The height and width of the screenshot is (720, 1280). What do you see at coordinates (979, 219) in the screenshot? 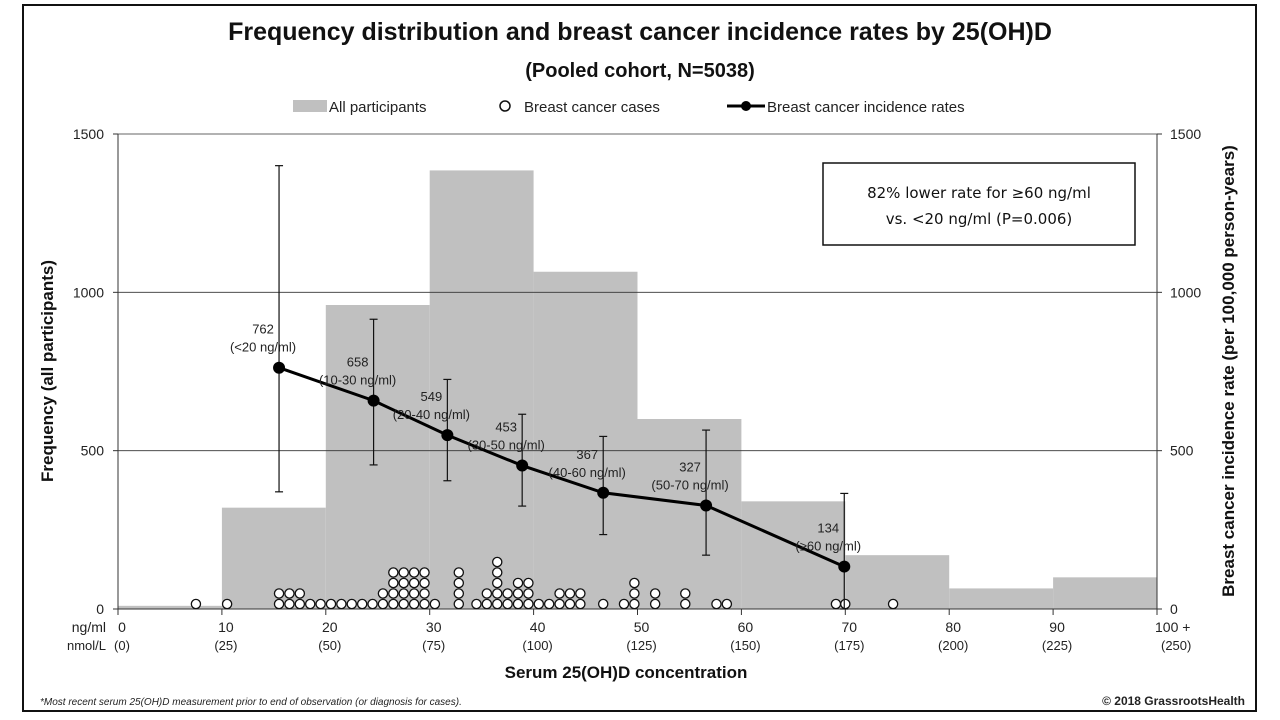
I see `annotation-line-2: vs. <20 ng/ml (P=0.006)` at bounding box center [979, 219].